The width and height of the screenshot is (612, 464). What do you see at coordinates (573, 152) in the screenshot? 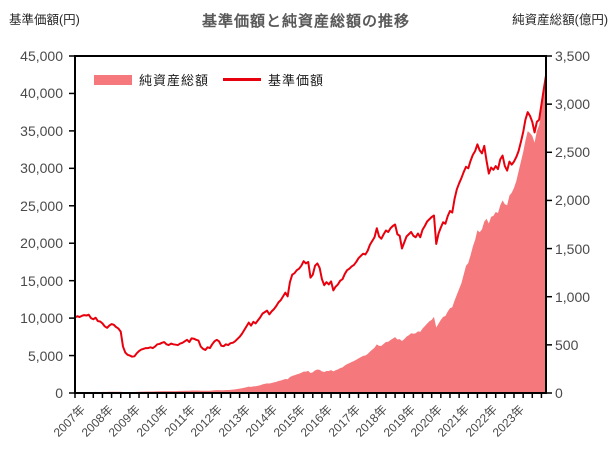
I see `y-right-tick-label: 2,500` at bounding box center [573, 152].